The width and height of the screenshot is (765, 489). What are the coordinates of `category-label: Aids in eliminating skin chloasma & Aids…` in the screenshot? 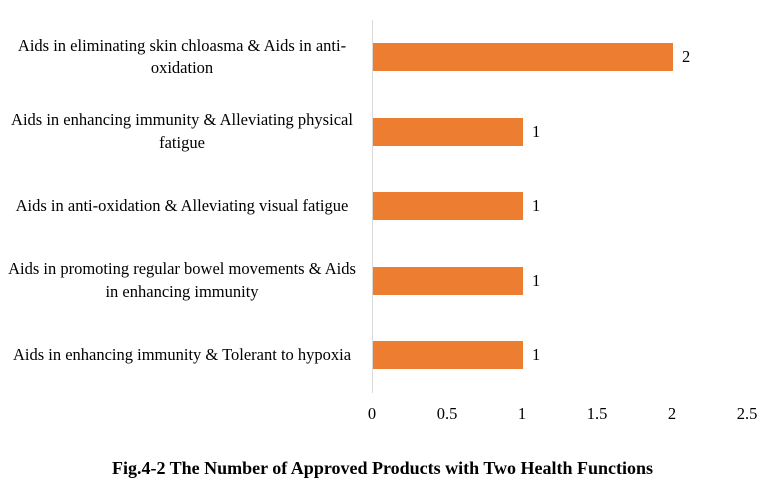 It's located at (182, 56).